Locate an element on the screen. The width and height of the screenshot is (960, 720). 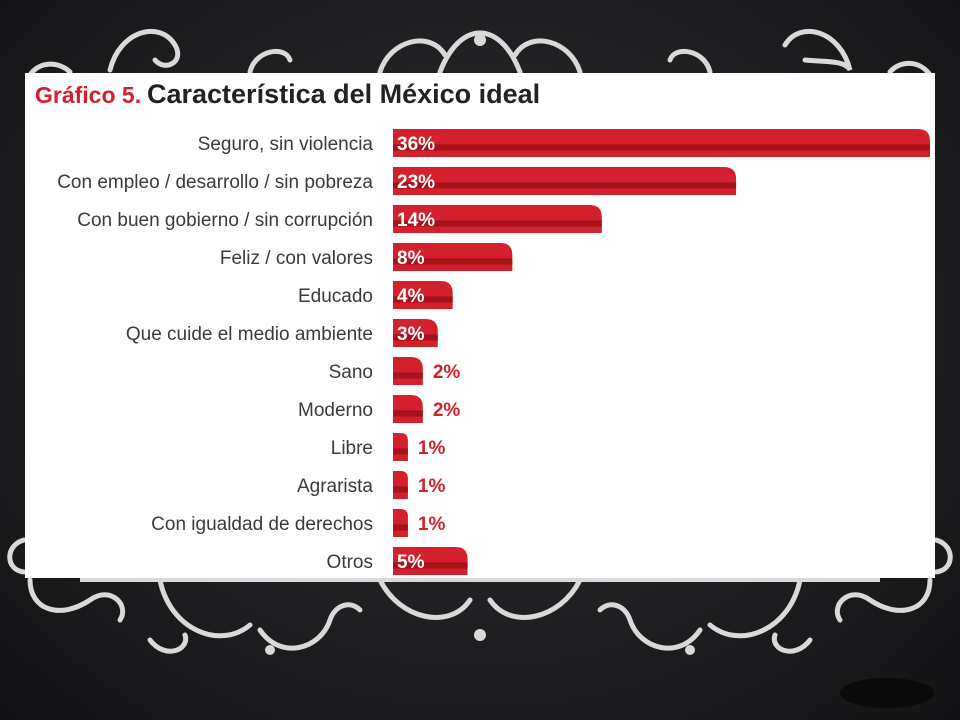
value-label: 36% is located at coordinates (416, 144).